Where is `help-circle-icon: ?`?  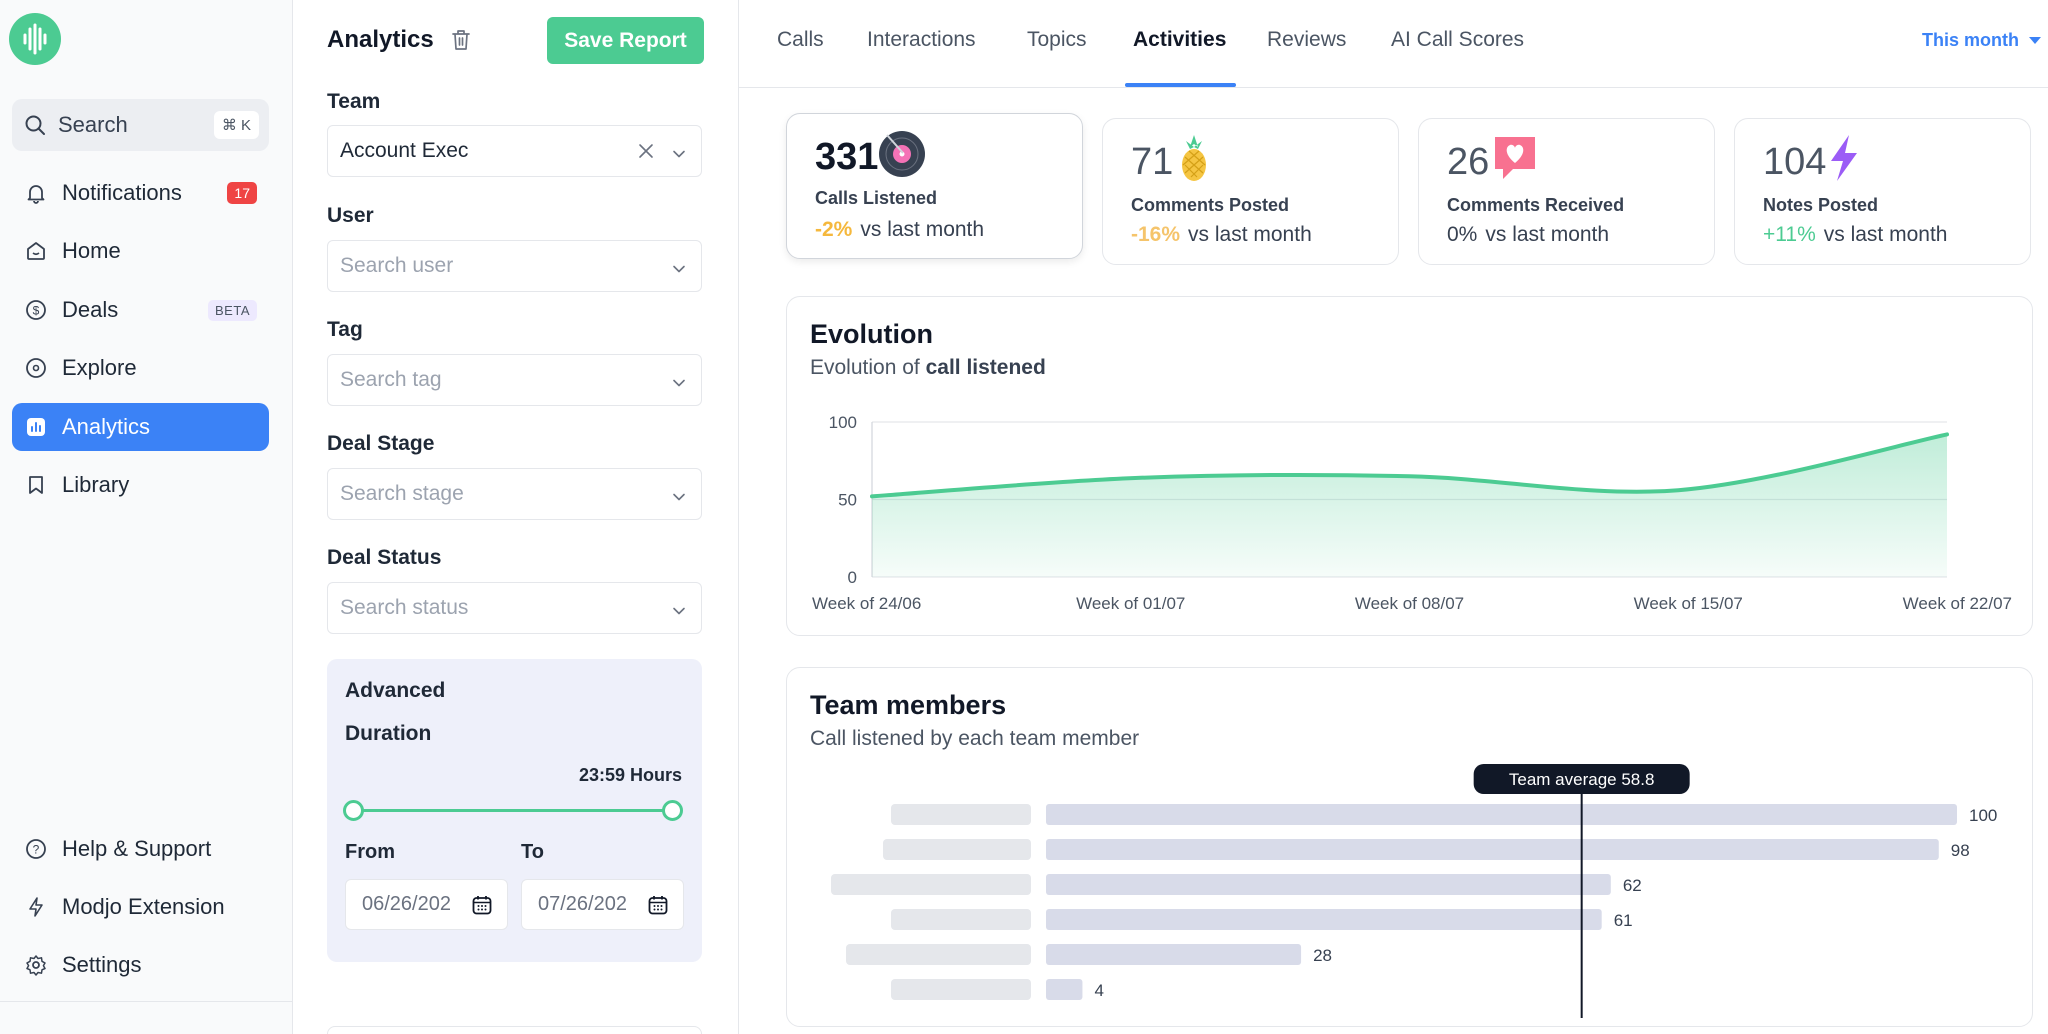
help-circle-icon: ? is located at coordinates (36, 849).